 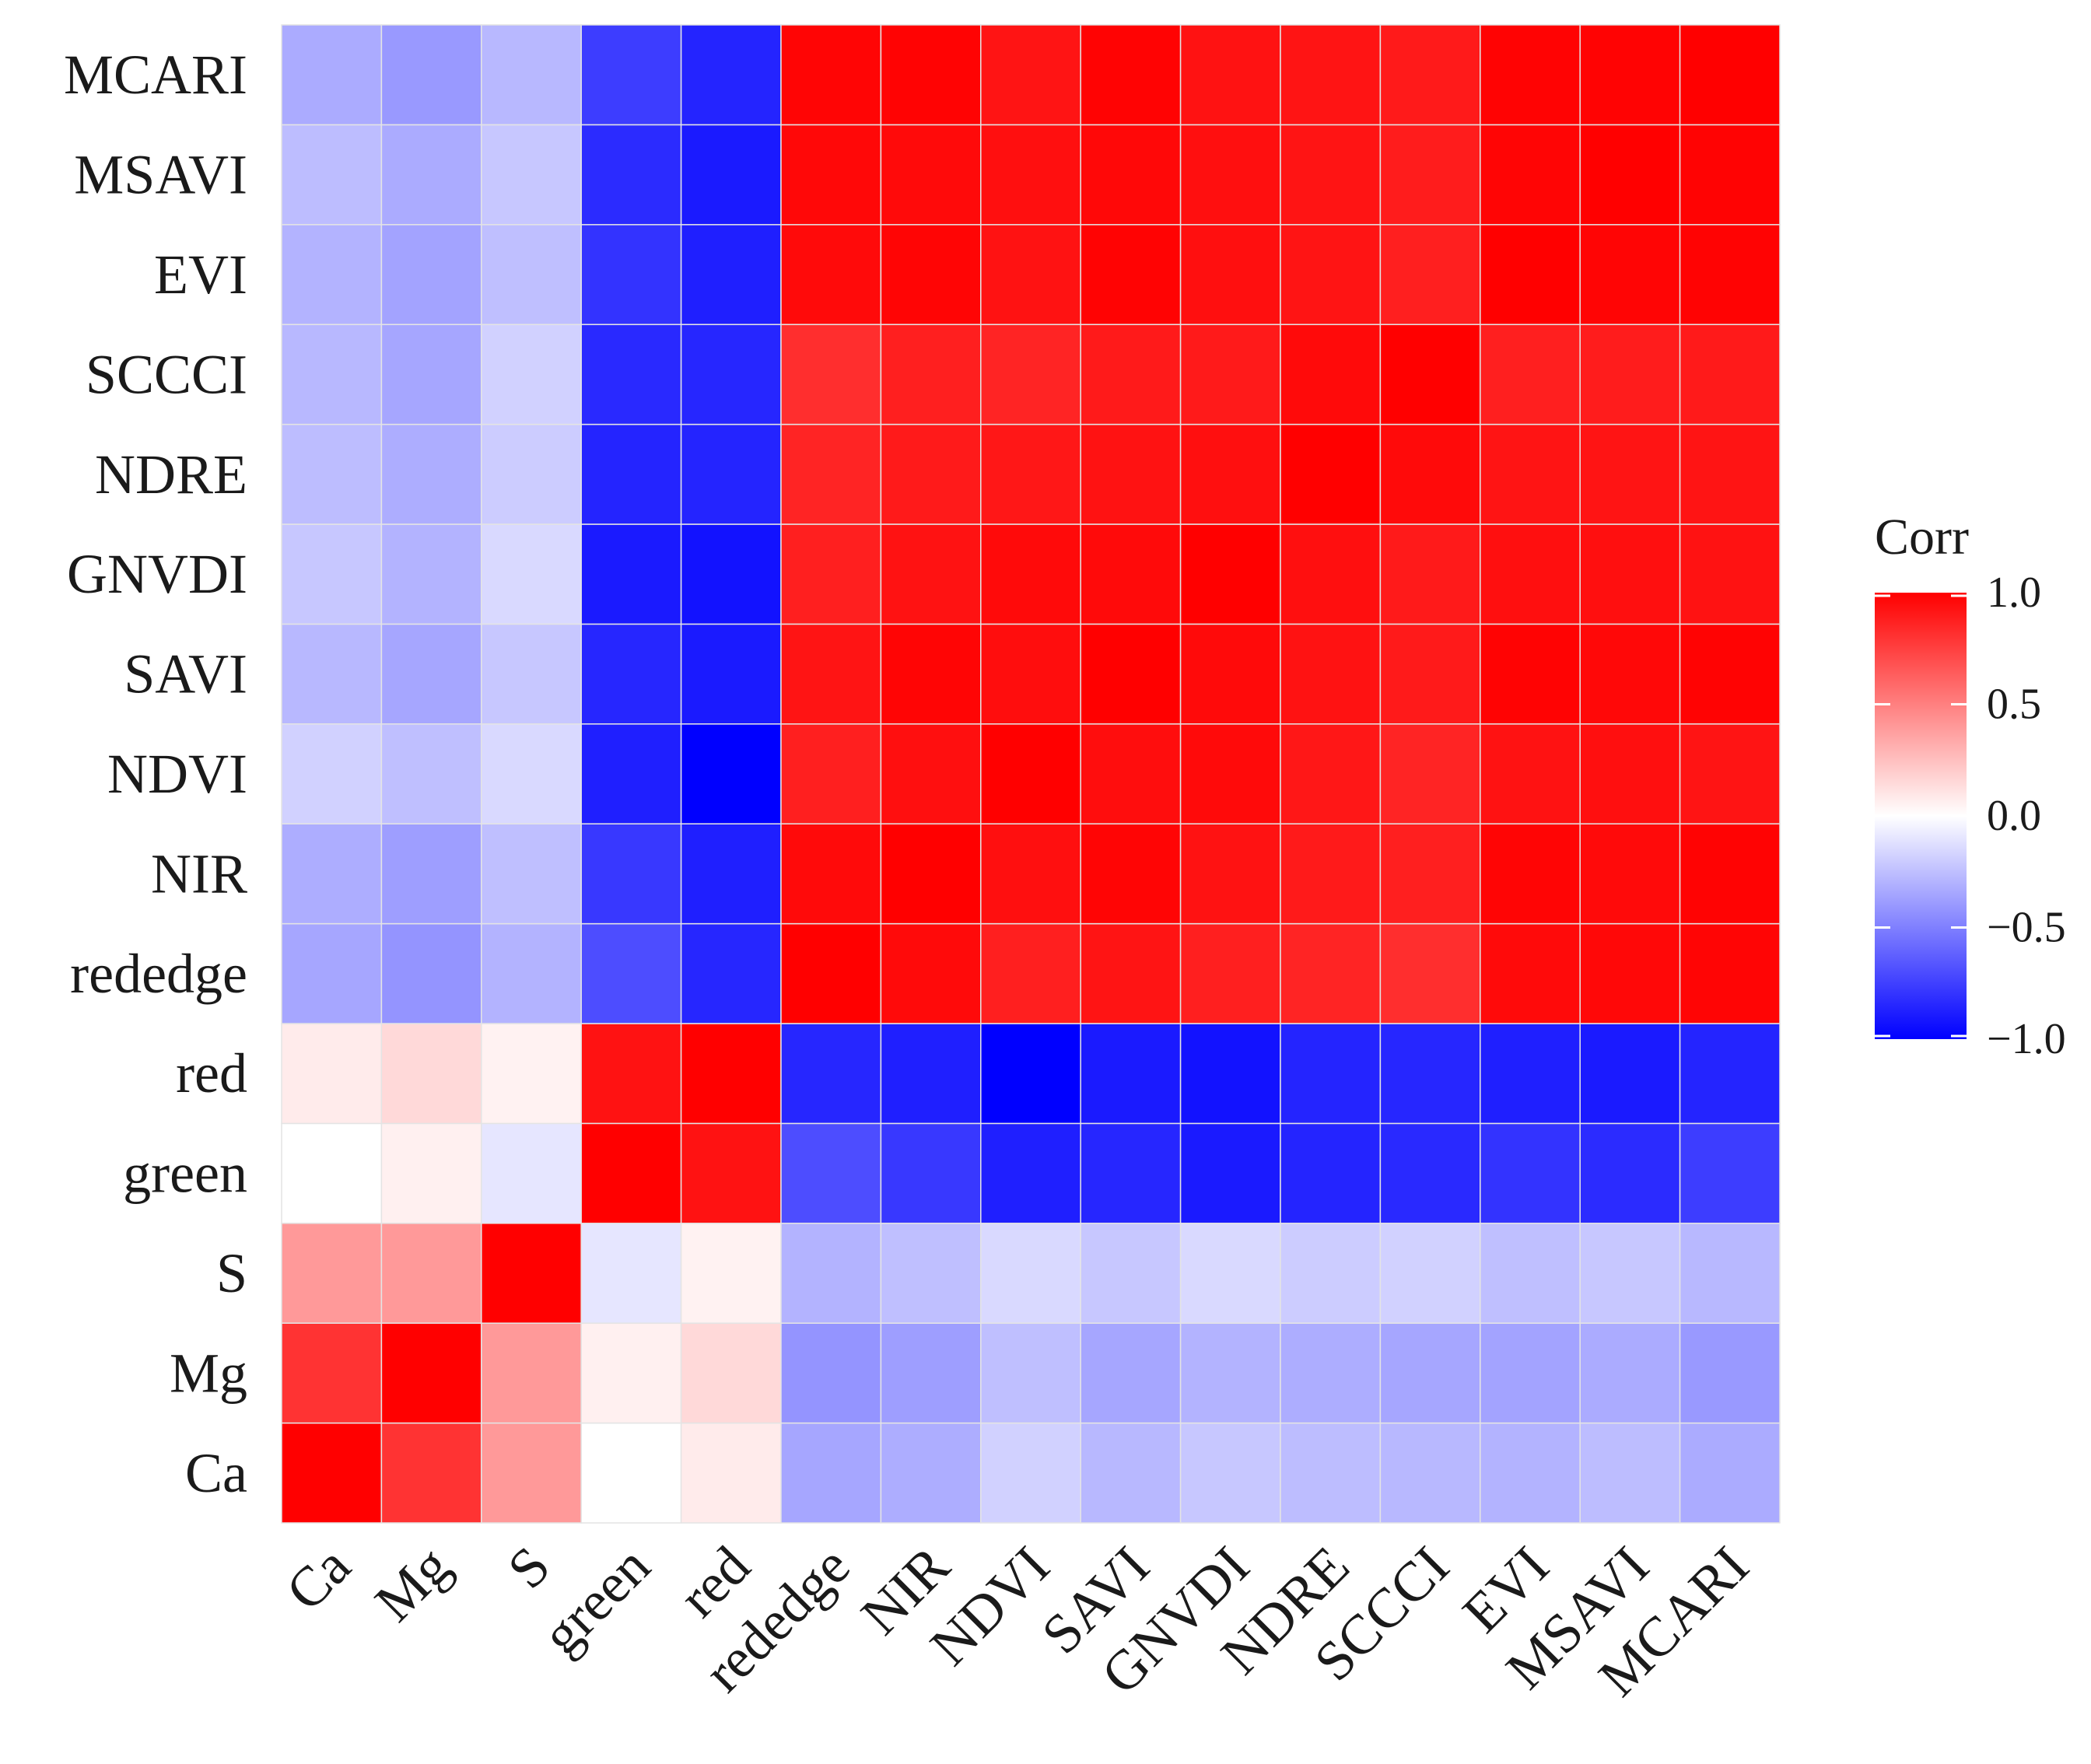 I want to click on heatmap-cell-S-red, so click(x=731, y=1273).